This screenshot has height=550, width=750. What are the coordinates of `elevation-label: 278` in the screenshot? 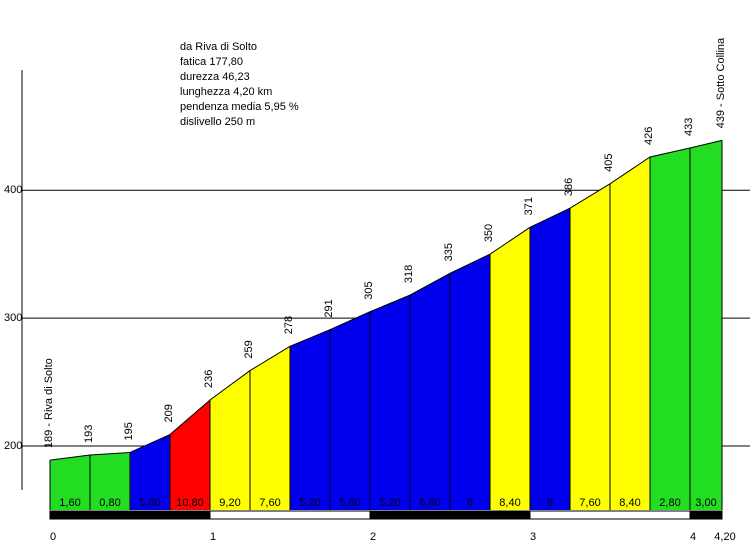 It's located at (289, 325).